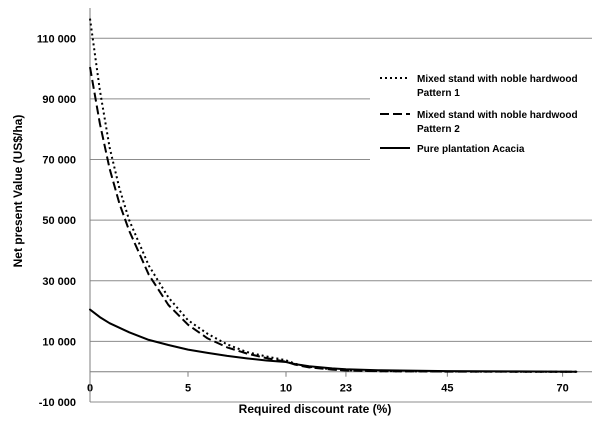  Describe the element at coordinates (471, 149) in the screenshot. I see `legend-label-3: Pure plantation Acacia` at that location.